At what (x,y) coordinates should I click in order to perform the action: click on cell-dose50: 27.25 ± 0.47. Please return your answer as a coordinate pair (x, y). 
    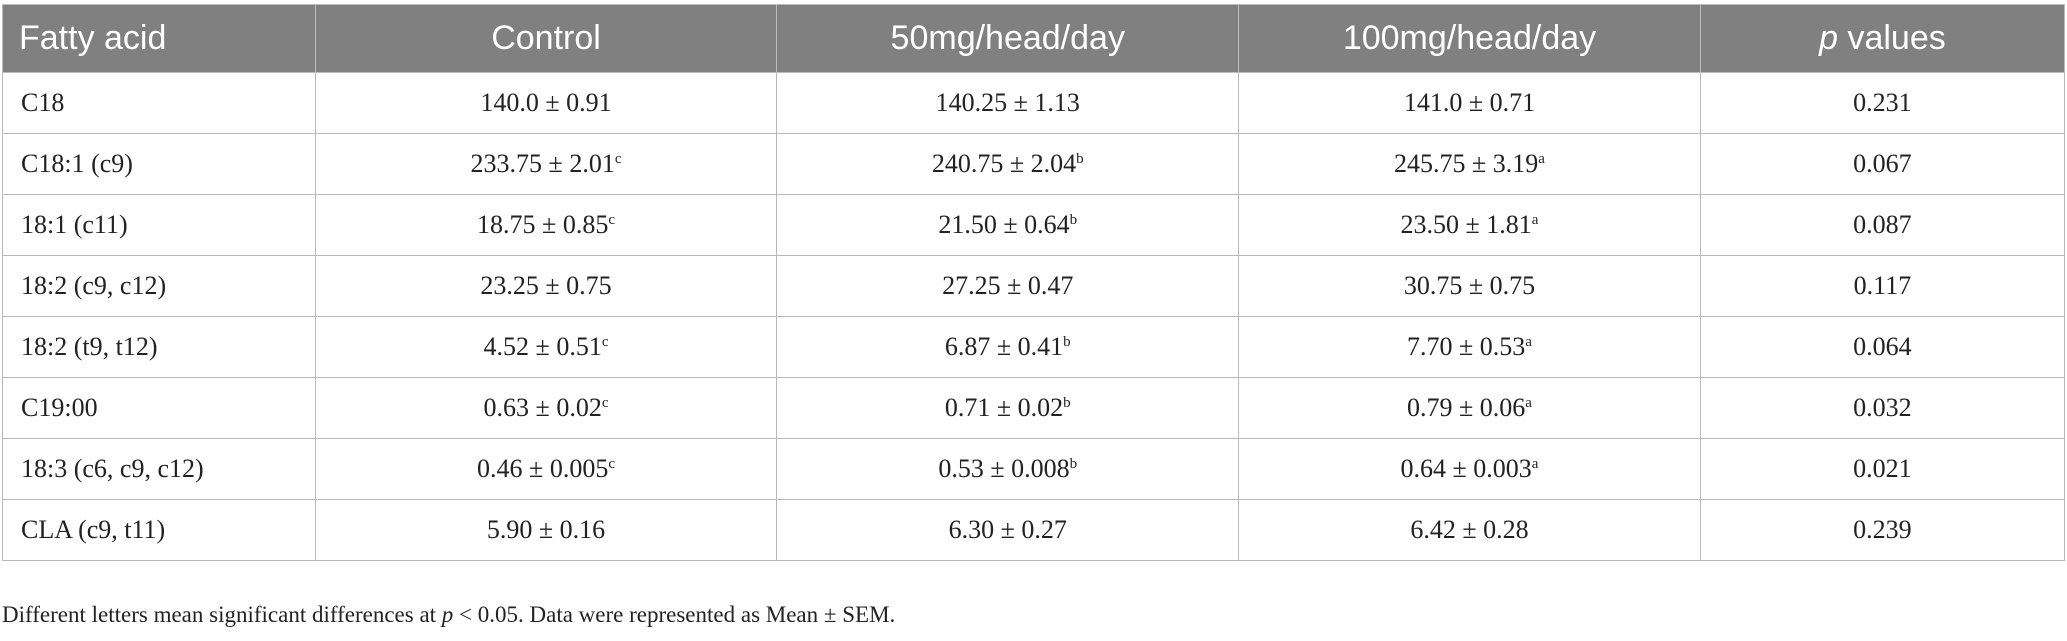
    Looking at the image, I should click on (1008, 286).